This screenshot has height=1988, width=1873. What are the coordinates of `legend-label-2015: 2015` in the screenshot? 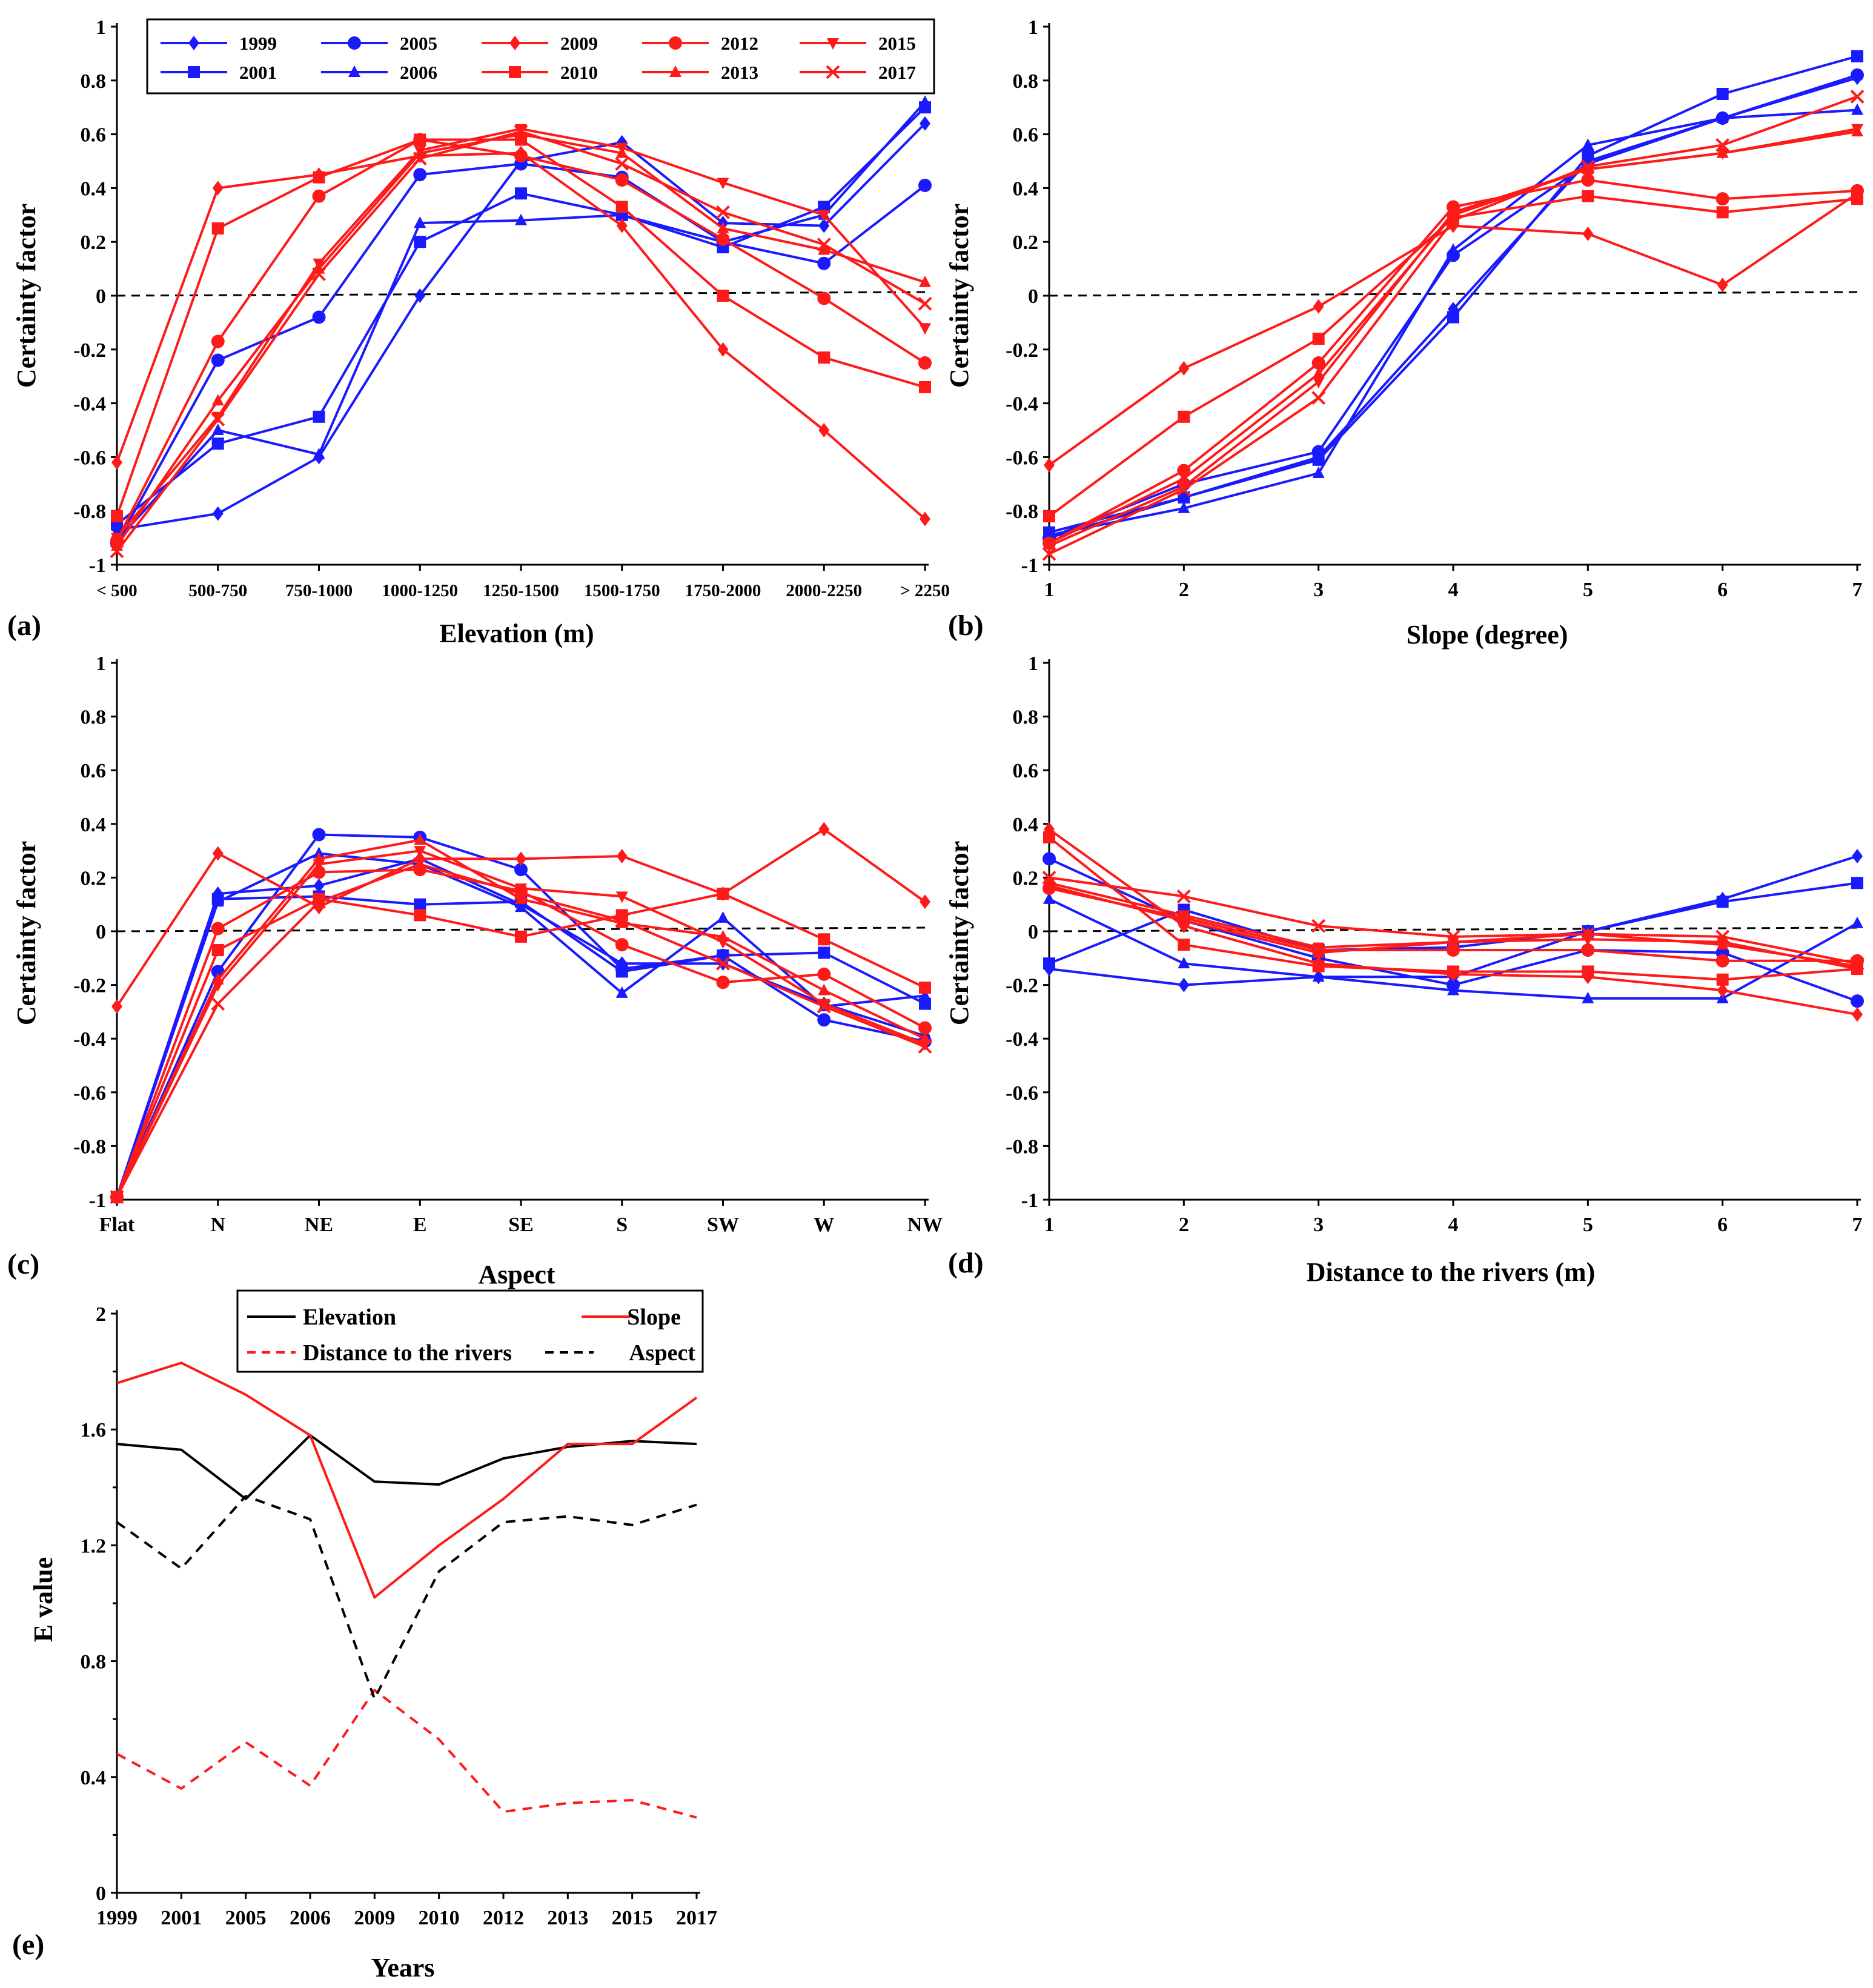 It's located at (897, 43).